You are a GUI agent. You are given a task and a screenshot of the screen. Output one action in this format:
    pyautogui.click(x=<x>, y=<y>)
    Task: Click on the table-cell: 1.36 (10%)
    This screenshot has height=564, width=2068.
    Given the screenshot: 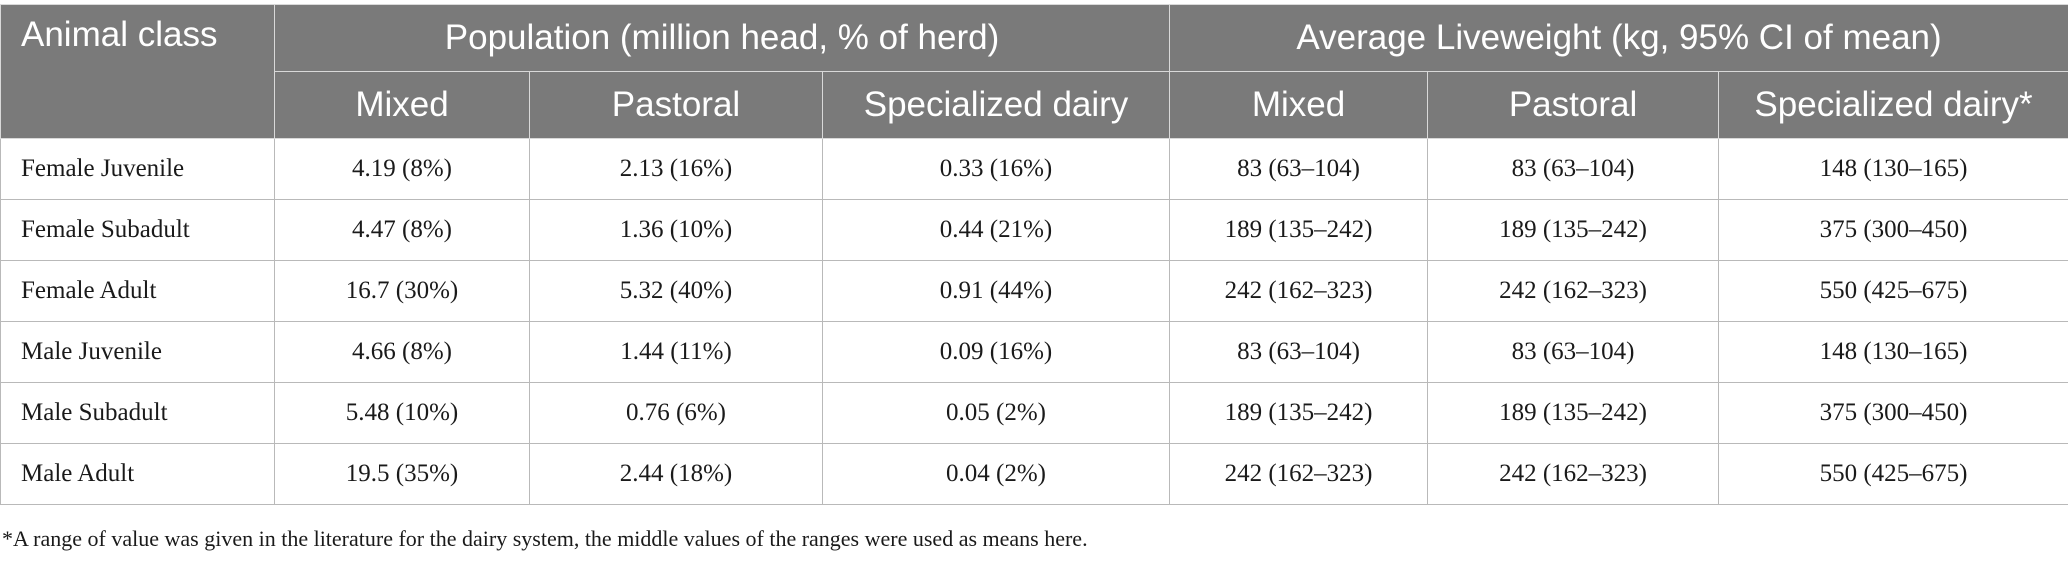 What is the action you would take?
    pyautogui.click(x=676, y=230)
    